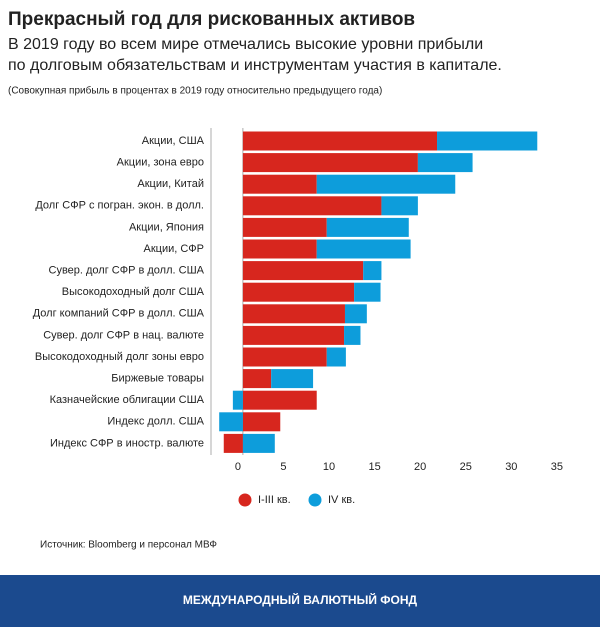  Describe the element at coordinates (127, 271) in the screenshot. I see `category-label: Сувер. долг СФР в долл. США` at that location.